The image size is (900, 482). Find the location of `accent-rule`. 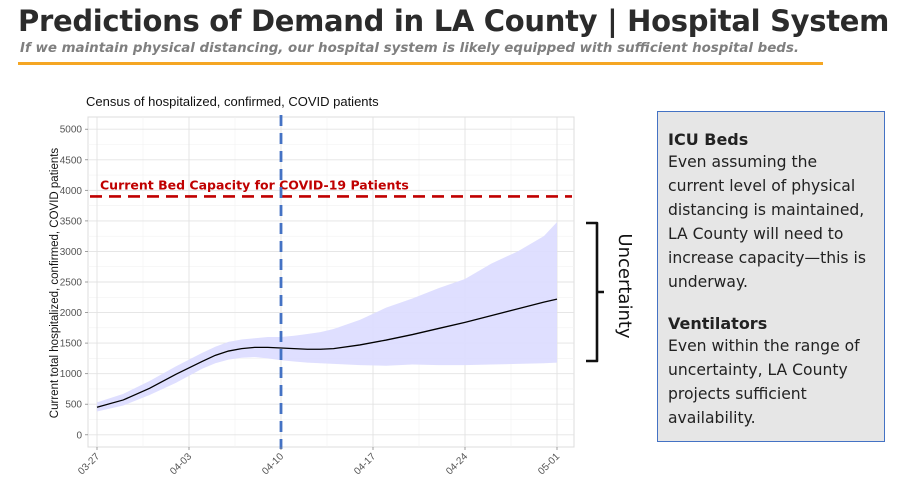

accent-rule is located at coordinates (420, 63).